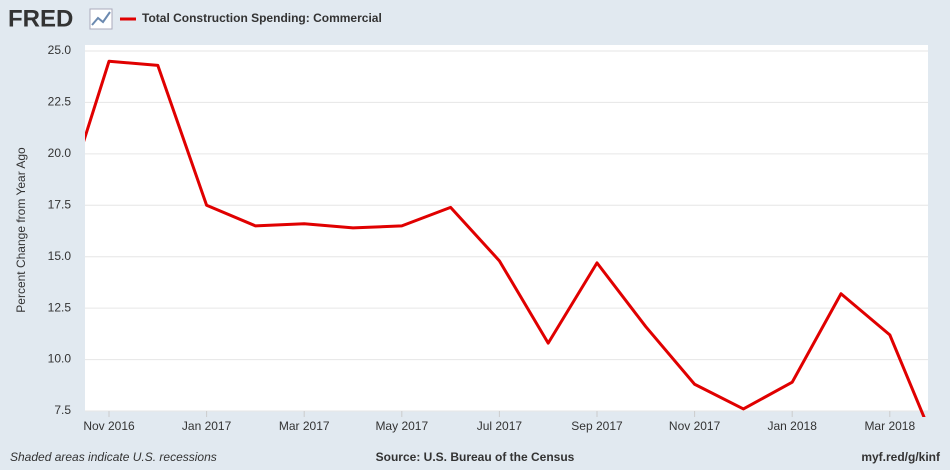 This screenshot has height=470, width=950. I want to click on x-tick-label: Jan 2017, so click(207, 426).